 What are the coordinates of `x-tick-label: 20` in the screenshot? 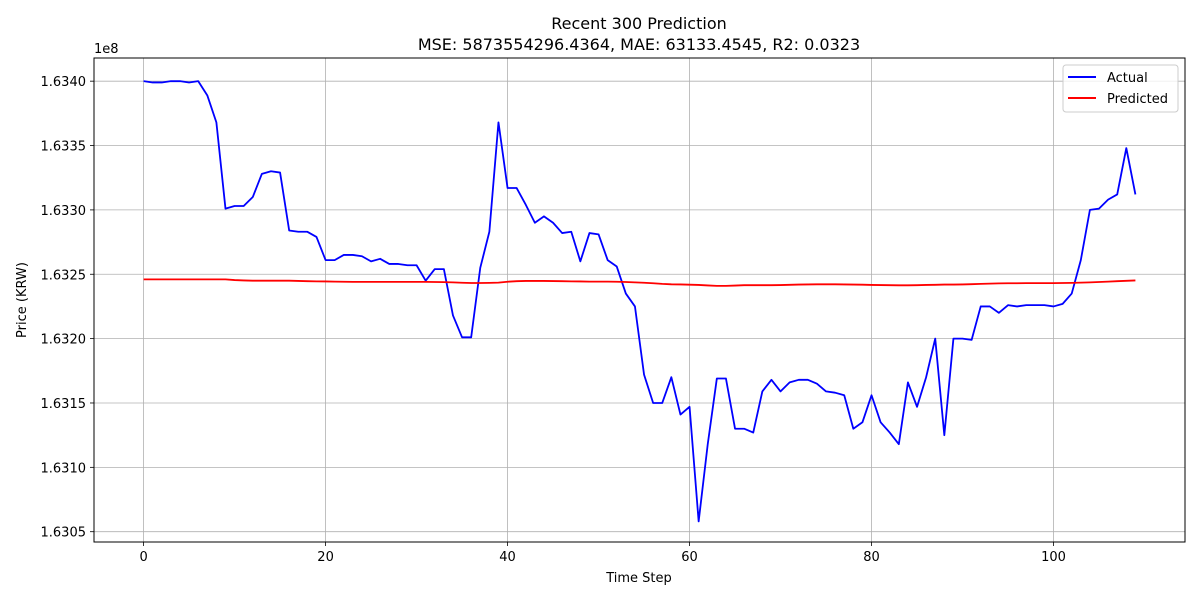 It's located at (325, 557).